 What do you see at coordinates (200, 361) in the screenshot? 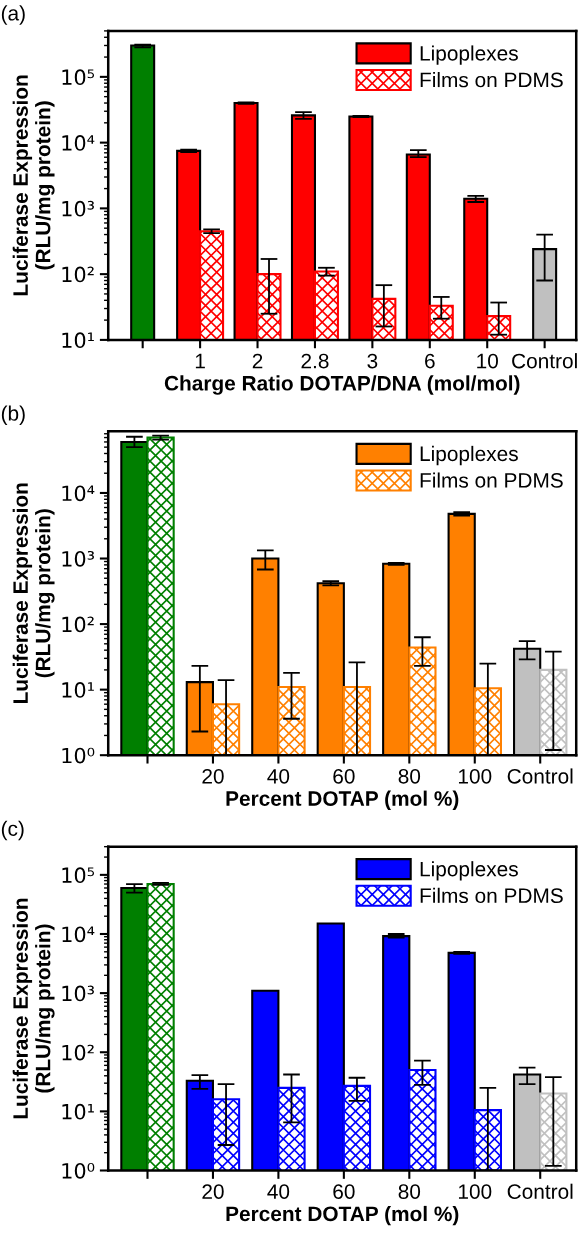
I see `x-tick-label: 1` at bounding box center [200, 361].